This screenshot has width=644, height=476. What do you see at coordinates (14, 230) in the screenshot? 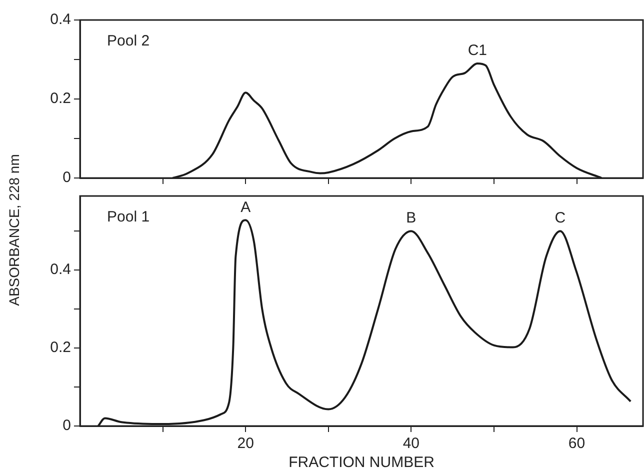
I see `y-axis-title: ABSORBANCE, 228 nm` at bounding box center [14, 230].